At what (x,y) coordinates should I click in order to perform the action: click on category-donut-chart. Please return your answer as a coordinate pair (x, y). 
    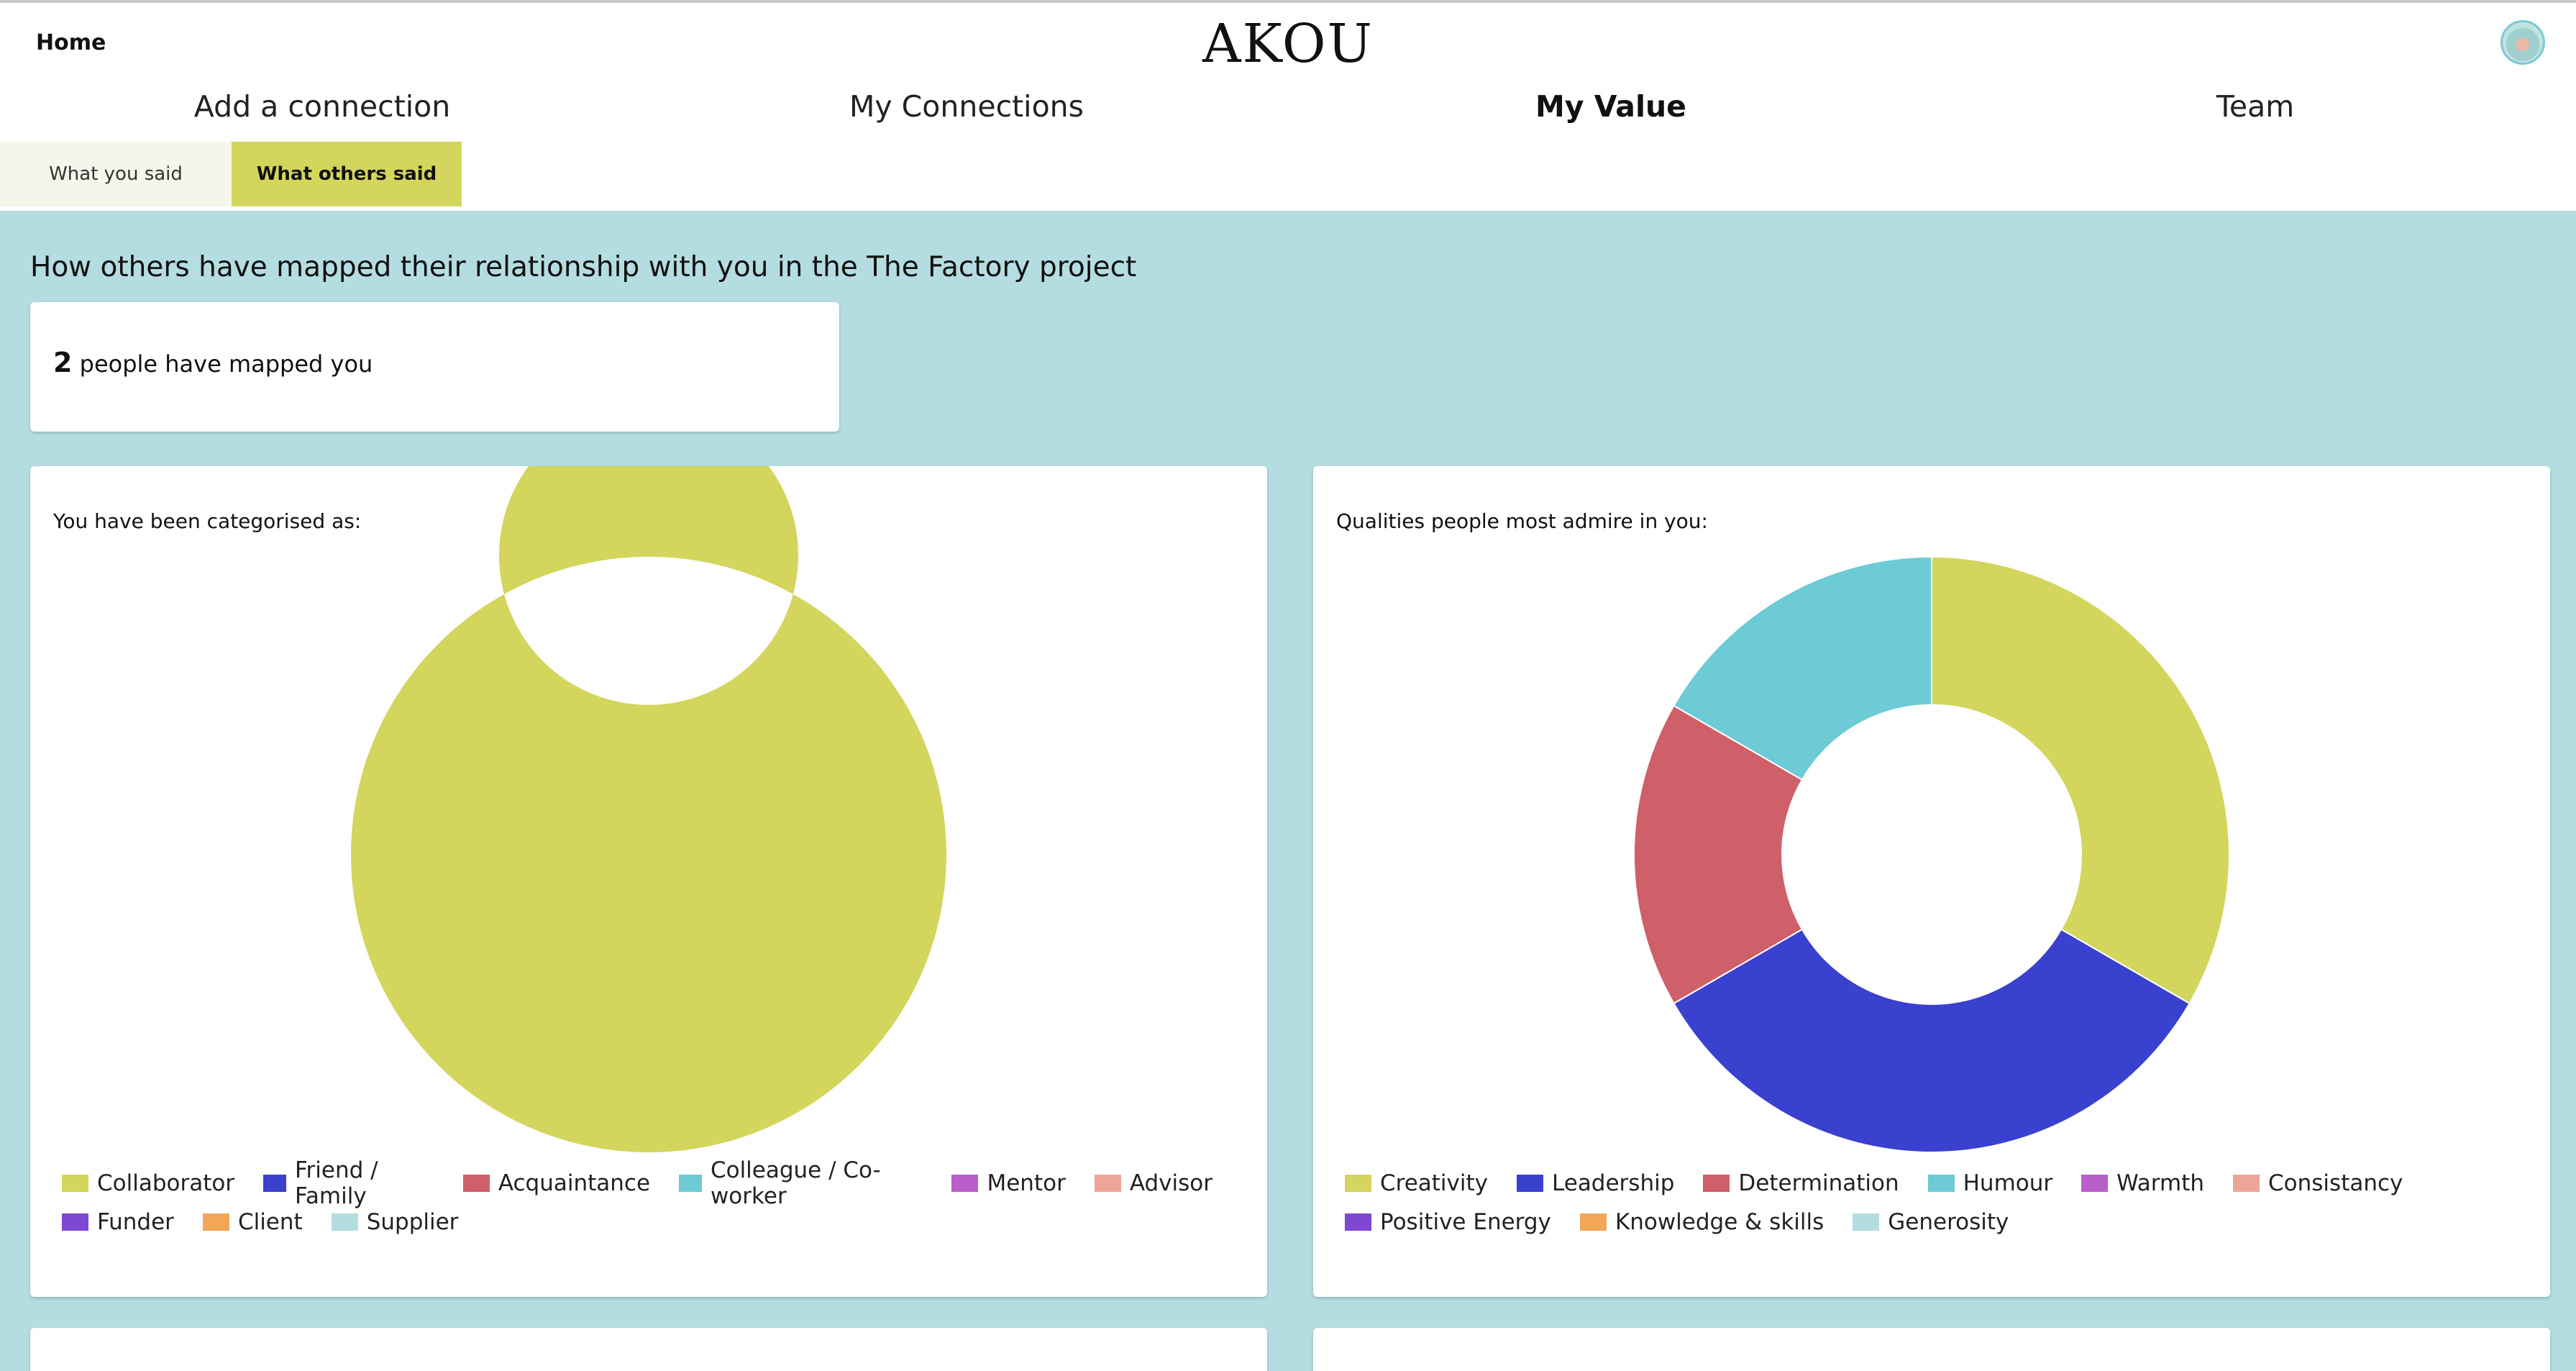
    Looking at the image, I should click on (648, 809).